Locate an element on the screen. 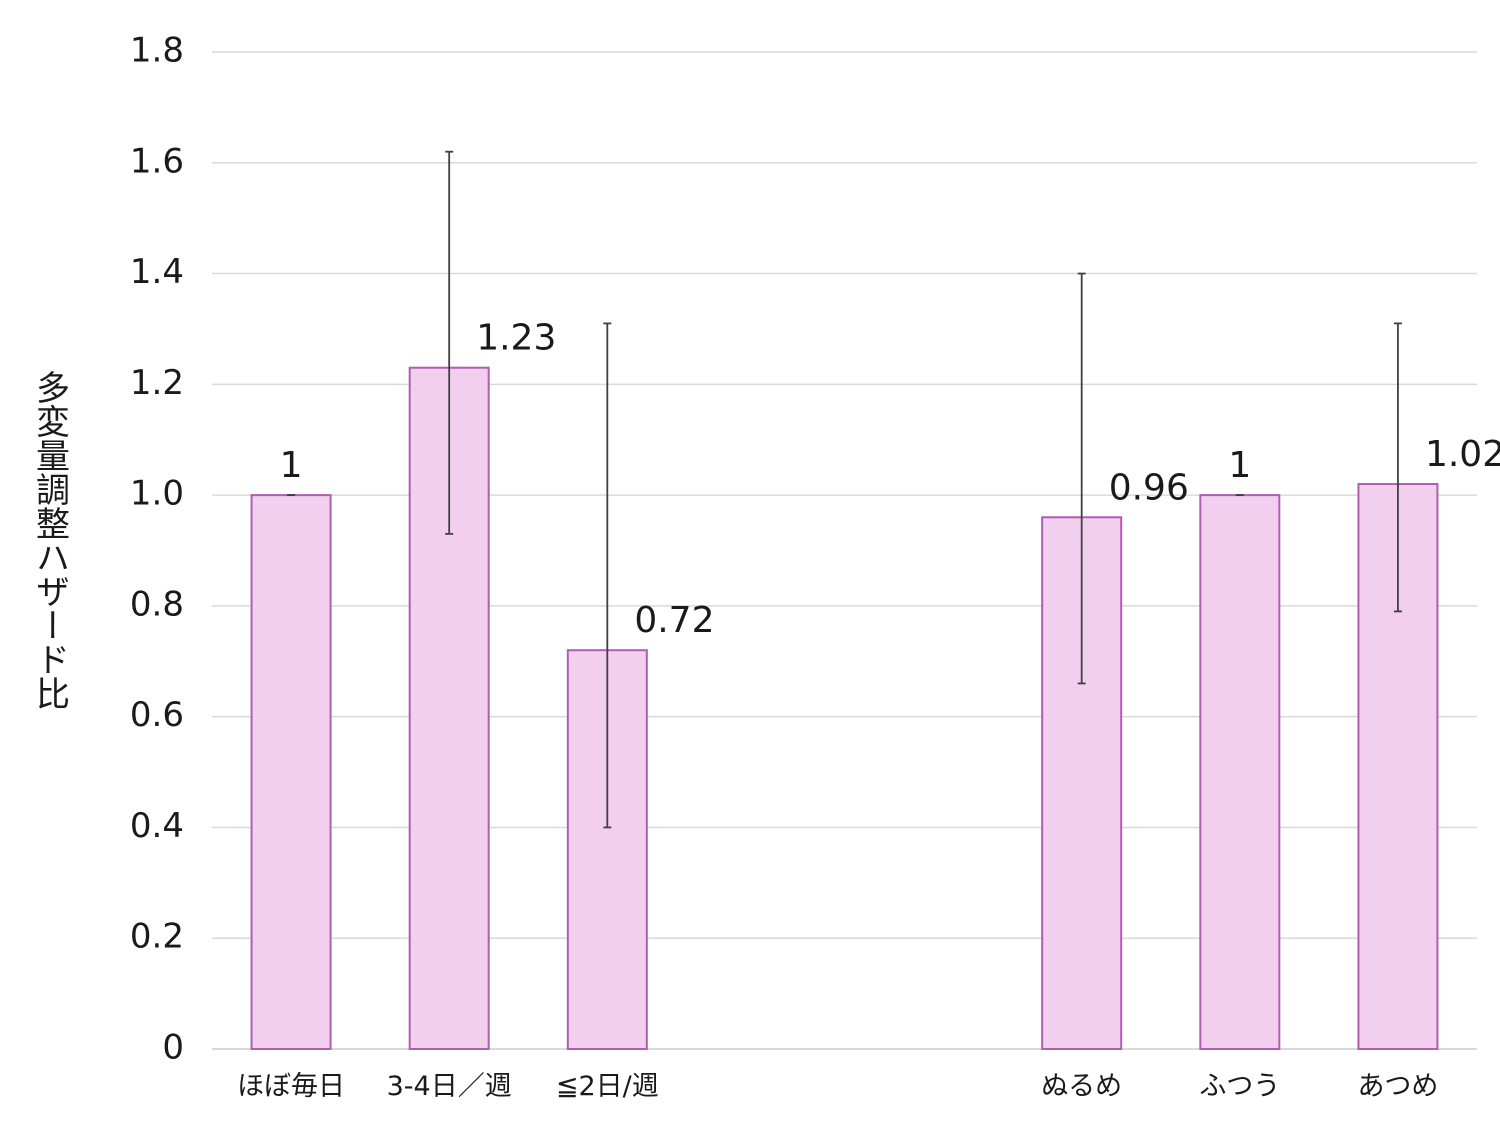  category-label: ほぼ毎日 is located at coordinates (291, 1086).